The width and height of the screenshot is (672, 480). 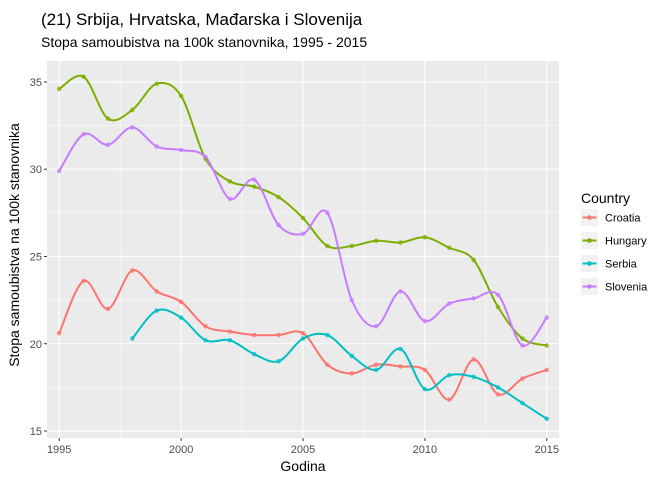 What do you see at coordinates (303, 450) in the screenshot?
I see `x-tick-label: 2005` at bounding box center [303, 450].